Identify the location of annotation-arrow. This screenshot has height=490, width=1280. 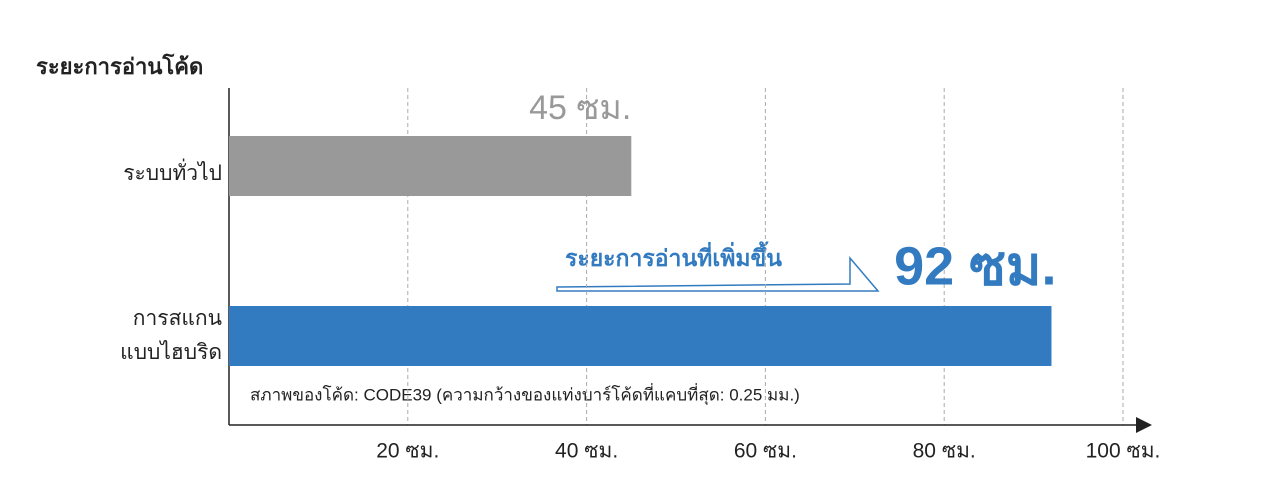
(718, 273).